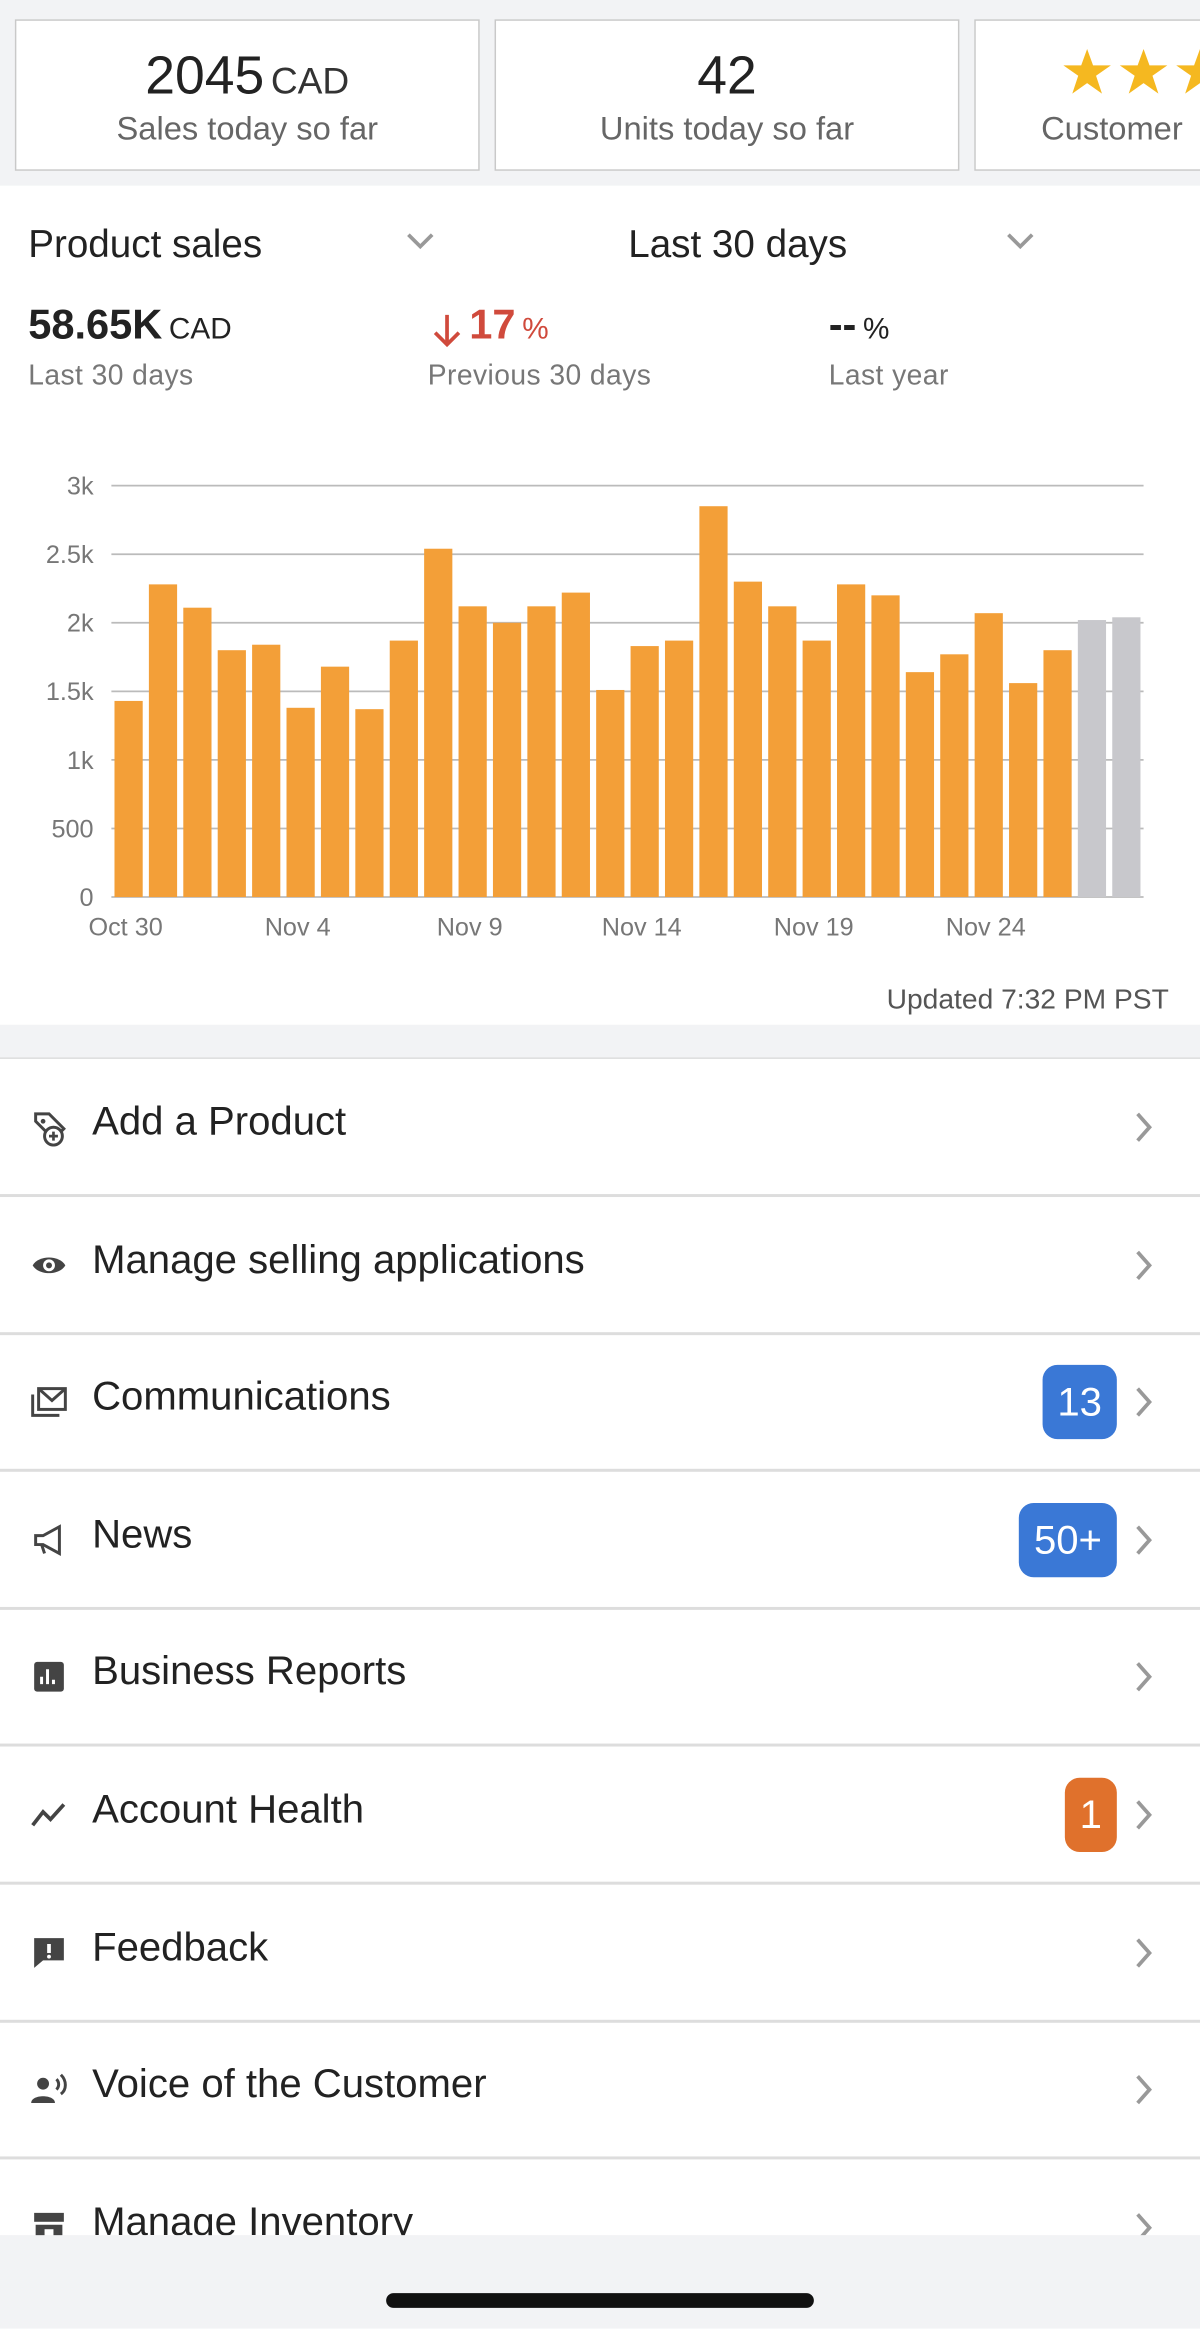 This screenshot has width=1200, height=2329. Describe the element at coordinates (289, 2084) in the screenshot. I see `menu-label: Voice of the Customer` at that location.